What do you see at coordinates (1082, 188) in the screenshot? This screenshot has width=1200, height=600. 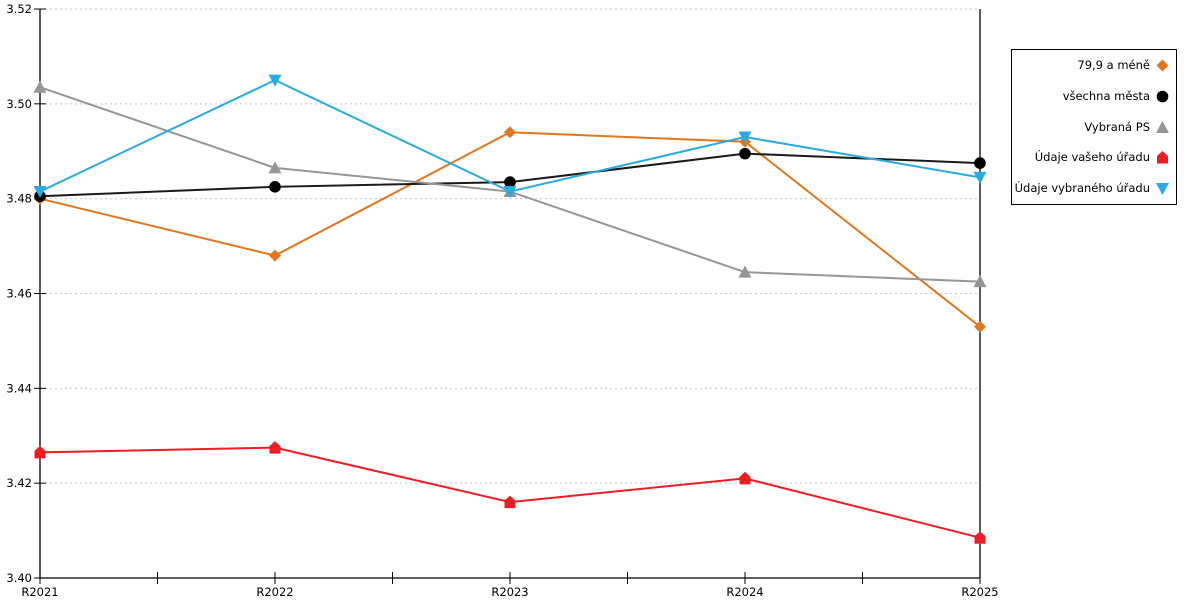 I see `legend-label: Údaje vybraného úřadu` at bounding box center [1082, 188].